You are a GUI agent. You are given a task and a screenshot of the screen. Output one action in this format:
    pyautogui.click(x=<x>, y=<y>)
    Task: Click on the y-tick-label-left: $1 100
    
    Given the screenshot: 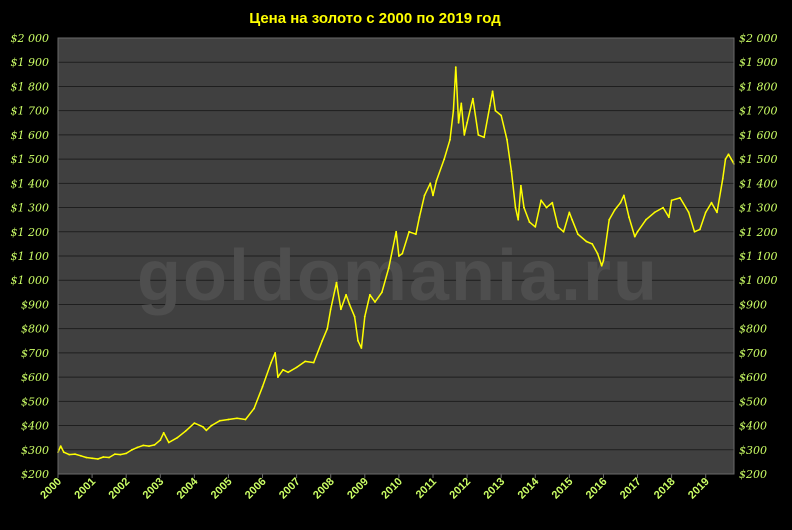 What is the action you would take?
    pyautogui.click(x=30, y=256)
    